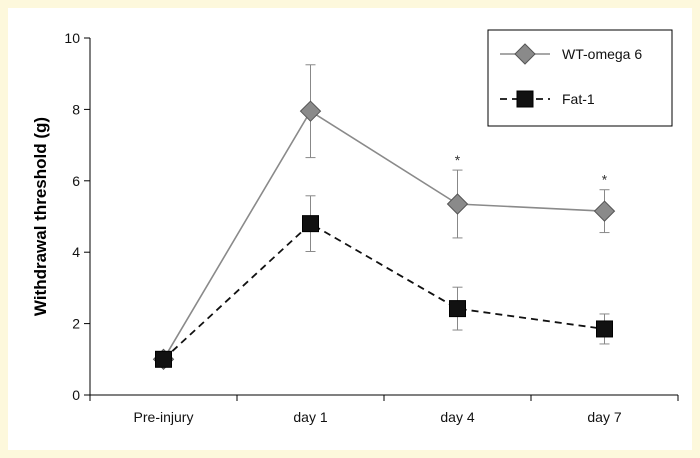 This screenshot has width=700, height=458. What do you see at coordinates (76, 181) in the screenshot?
I see `y-tick-label: 6` at bounding box center [76, 181].